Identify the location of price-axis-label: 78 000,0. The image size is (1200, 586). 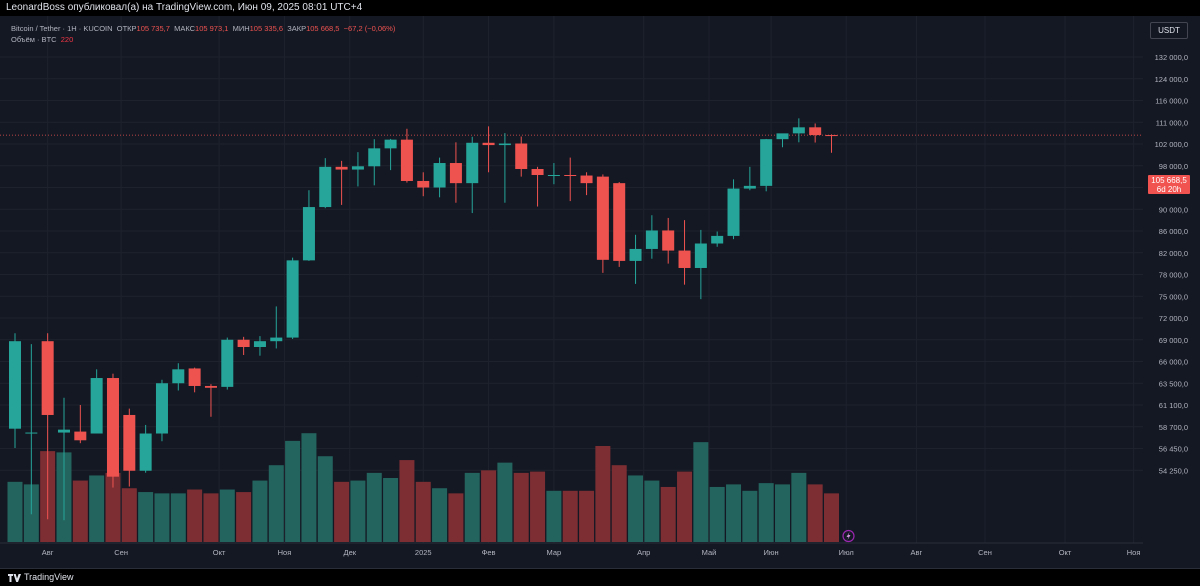
(1173, 275).